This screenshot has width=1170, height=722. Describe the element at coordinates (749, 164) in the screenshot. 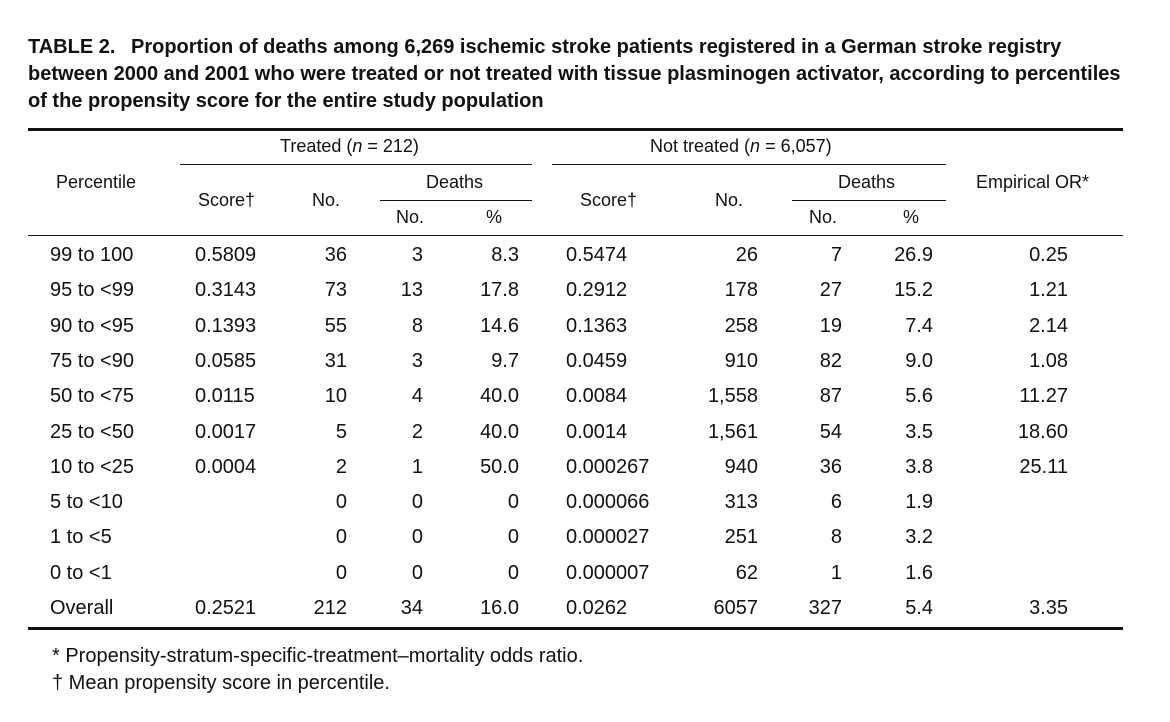

I see `not-treated-group-rule` at that location.